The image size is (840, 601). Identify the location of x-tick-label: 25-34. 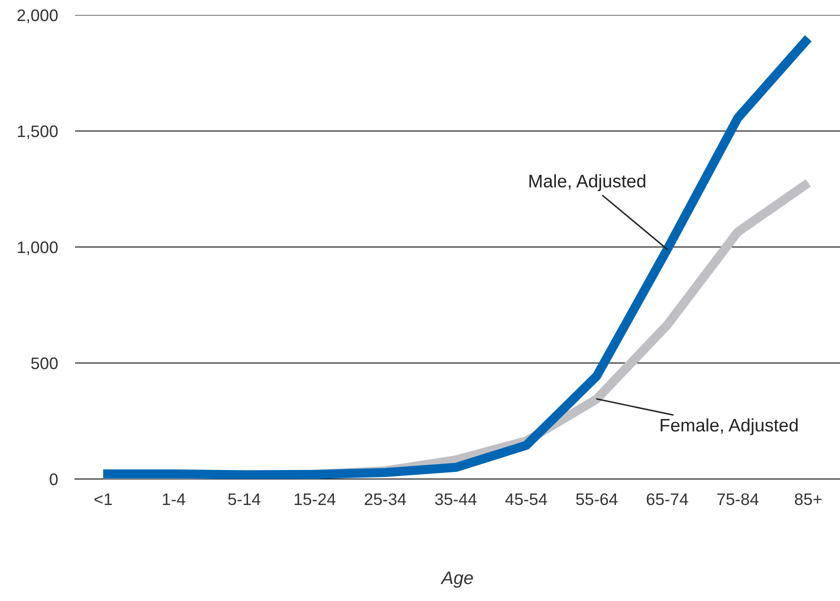
(385, 499).